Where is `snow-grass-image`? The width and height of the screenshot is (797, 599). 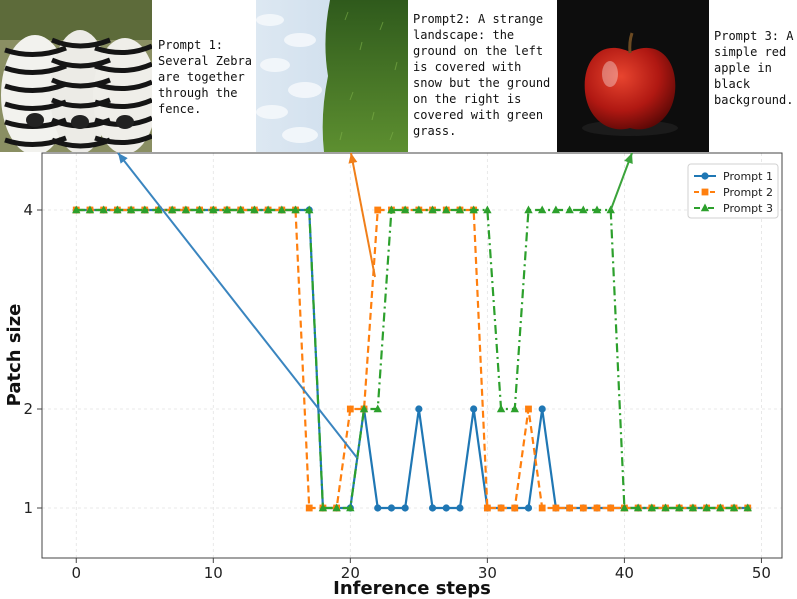
snow-grass-image is located at coordinates (332, 76).